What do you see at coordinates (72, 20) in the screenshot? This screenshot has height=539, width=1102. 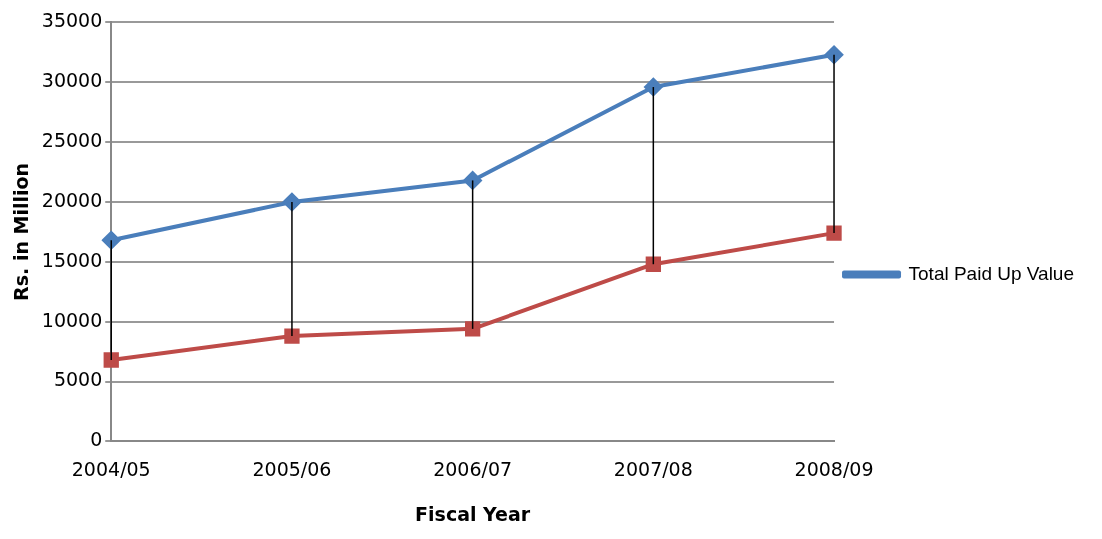 I see `y-tick-label: 35000` at bounding box center [72, 20].